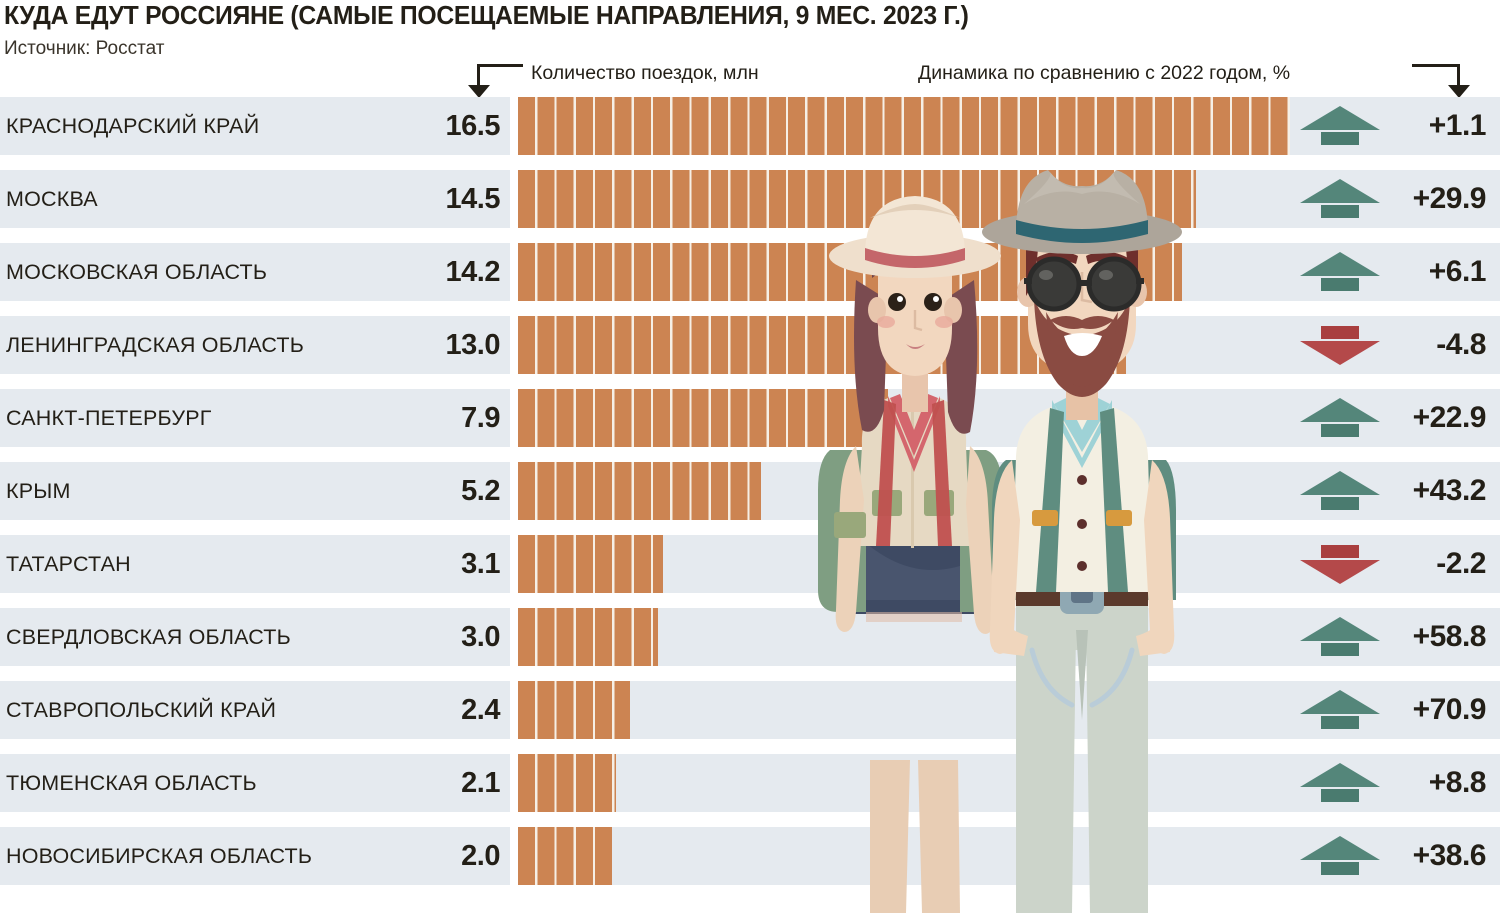 This screenshot has height=913, width=1500. I want to click on dynamics-value: +70.9, so click(1449, 709).